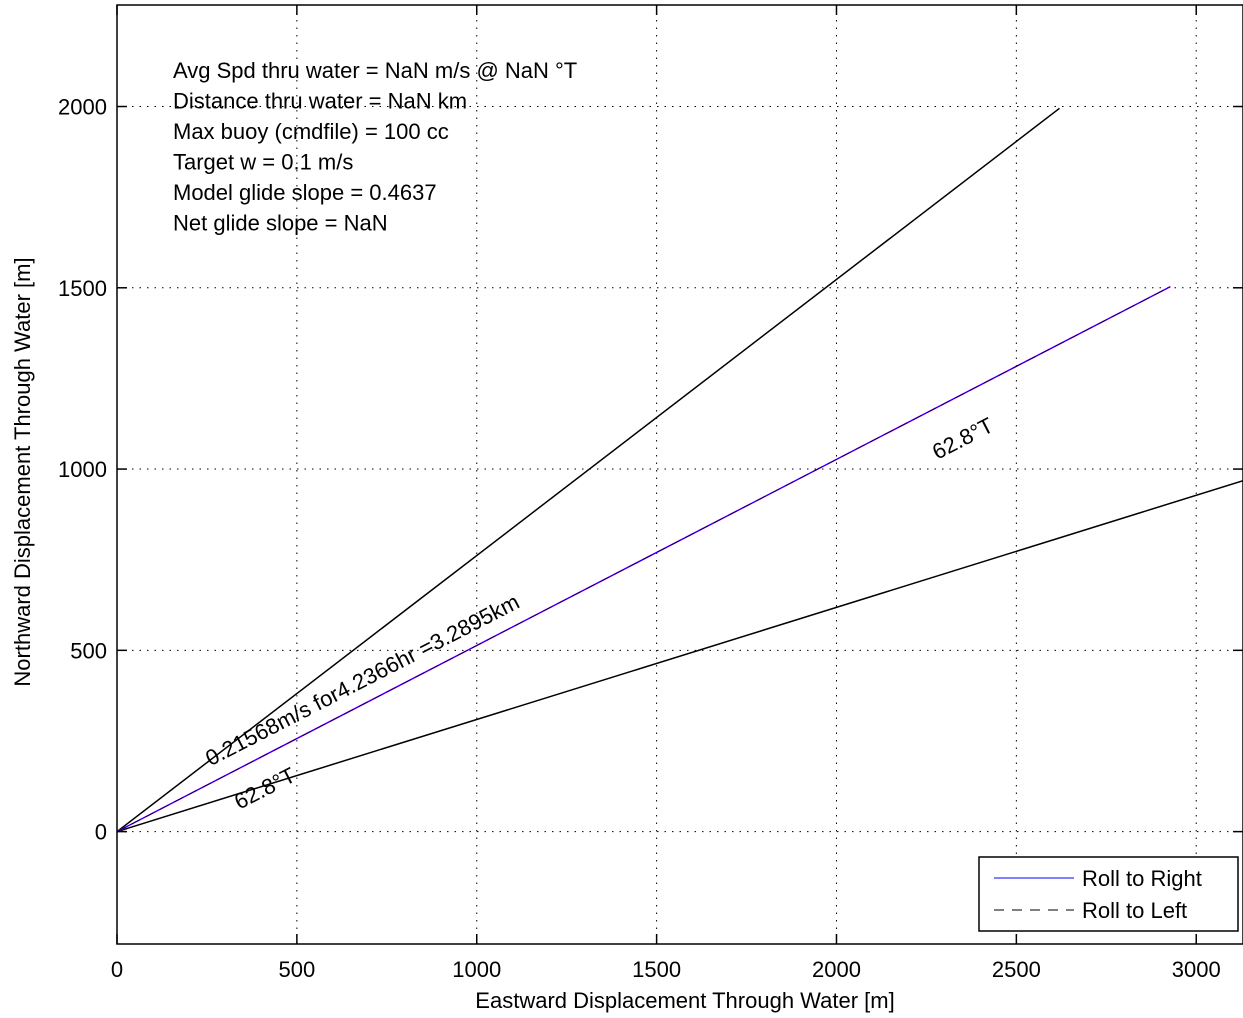 This screenshot has width=1243, height=1018. I want to click on legend: Roll to Right Roll to Left, so click(1108, 894).